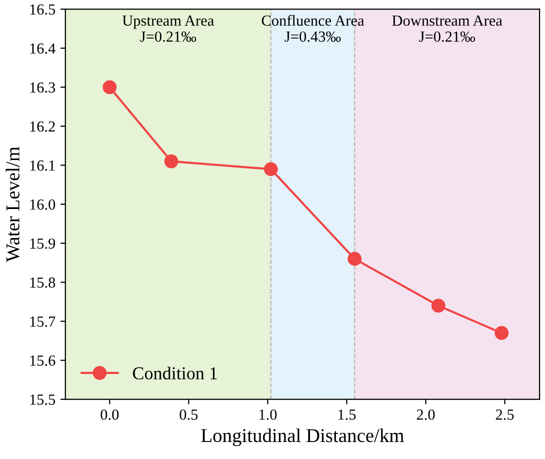  Describe the element at coordinates (43, 321) in the screenshot. I see `y-tick-label: 15.7` at that location.